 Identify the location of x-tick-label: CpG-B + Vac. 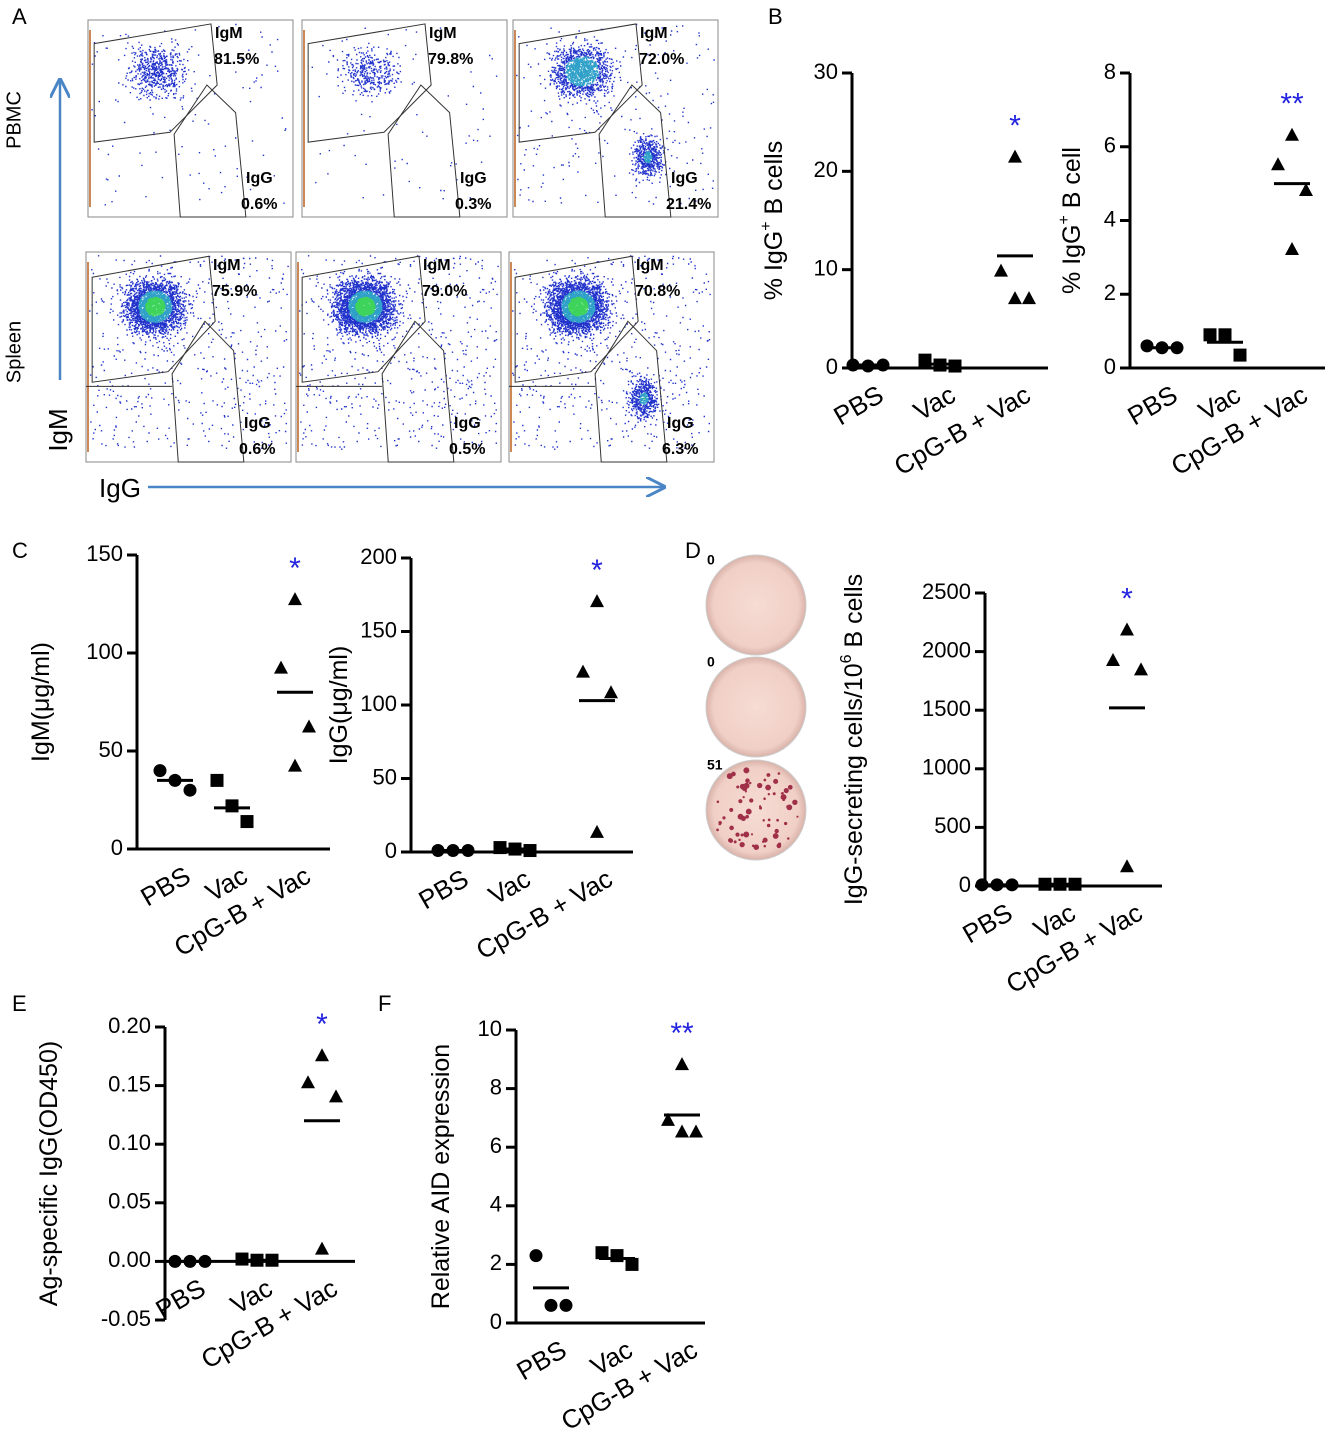
(962, 430).